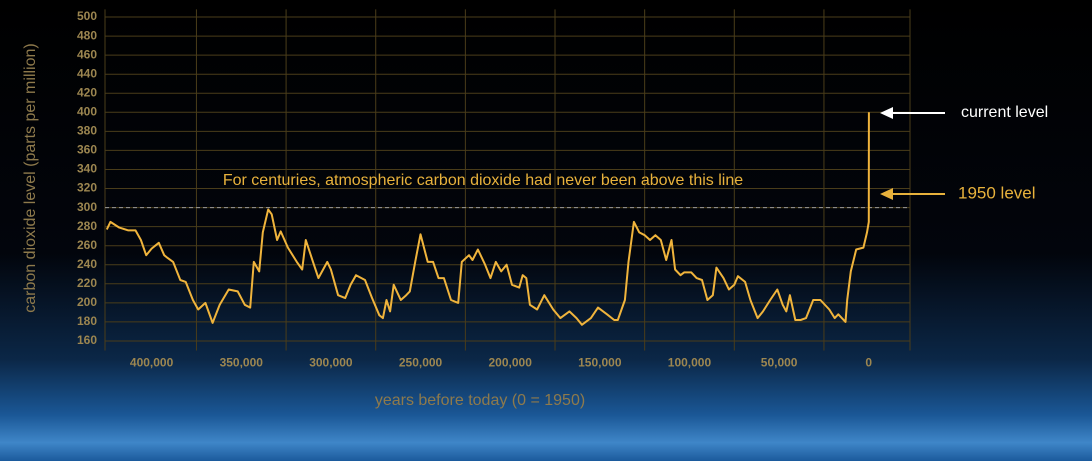  I want to click on x-axis-title: years before today (0 = 1950), so click(480, 400).